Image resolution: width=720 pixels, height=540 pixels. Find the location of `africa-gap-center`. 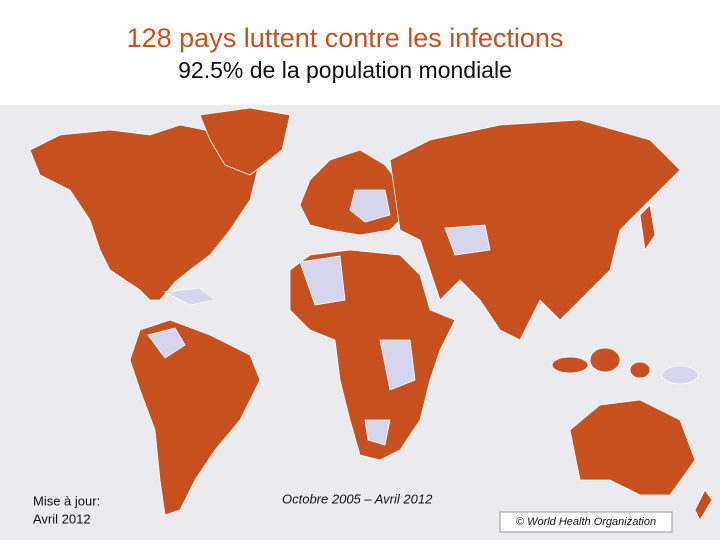

africa-gap-center is located at coordinates (397, 365).